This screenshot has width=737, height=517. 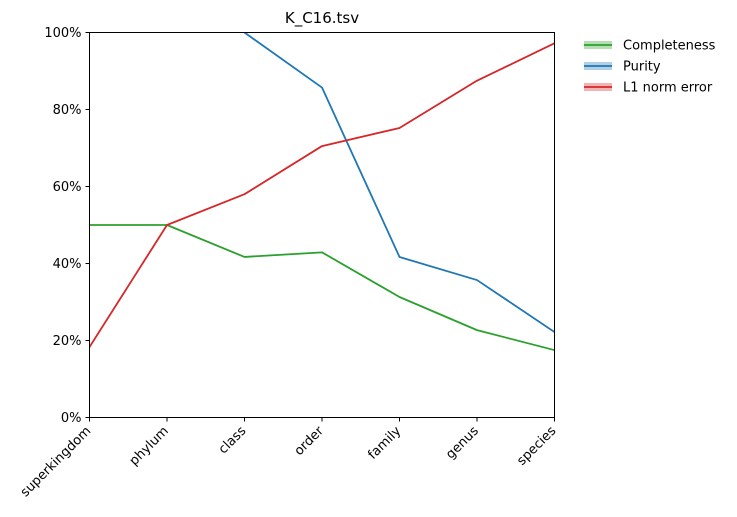 What do you see at coordinates (668, 88) in the screenshot?
I see `legend-label: L1 norm error` at bounding box center [668, 88].